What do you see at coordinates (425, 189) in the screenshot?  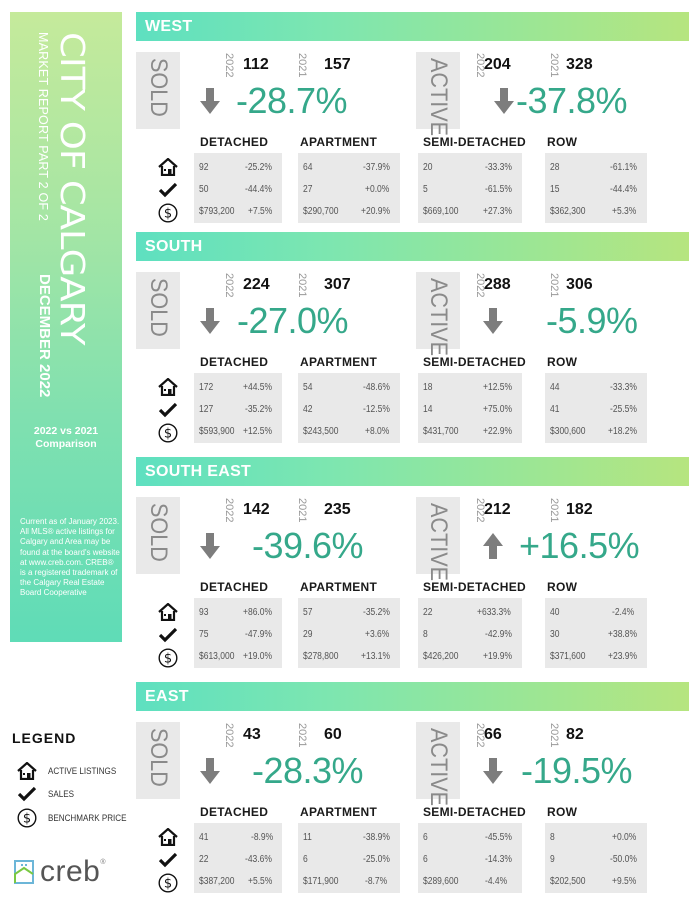 I see `metric-value: 5` at bounding box center [425, 189].